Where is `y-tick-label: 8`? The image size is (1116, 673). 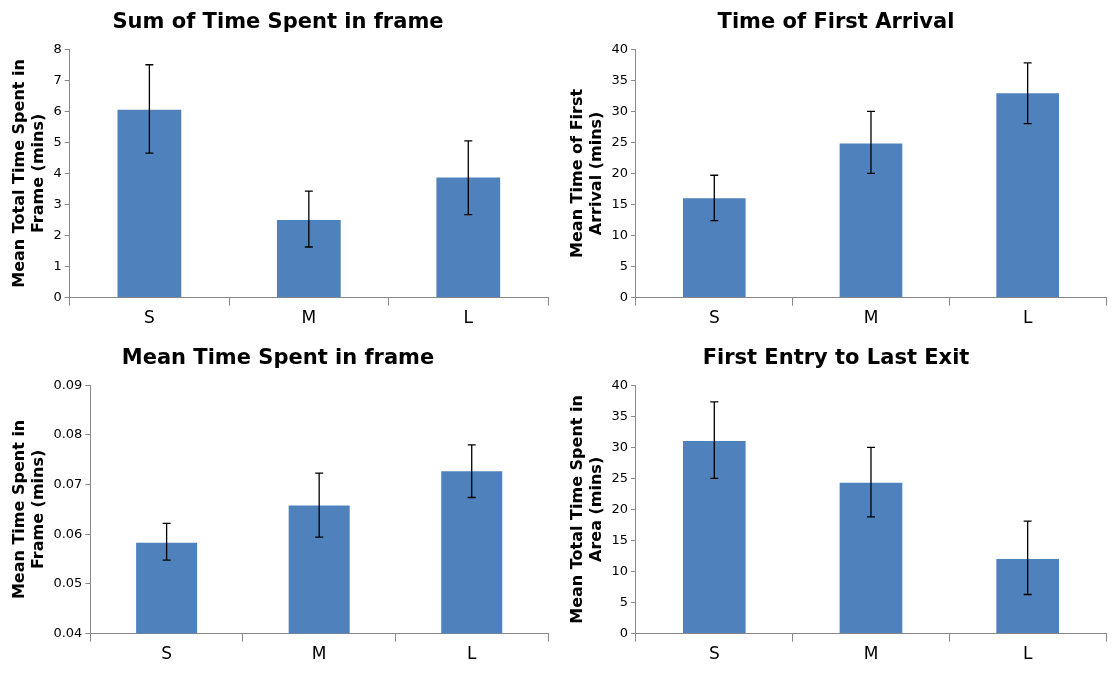 y-tick-label: 8 is located at coordinates (57, 48).